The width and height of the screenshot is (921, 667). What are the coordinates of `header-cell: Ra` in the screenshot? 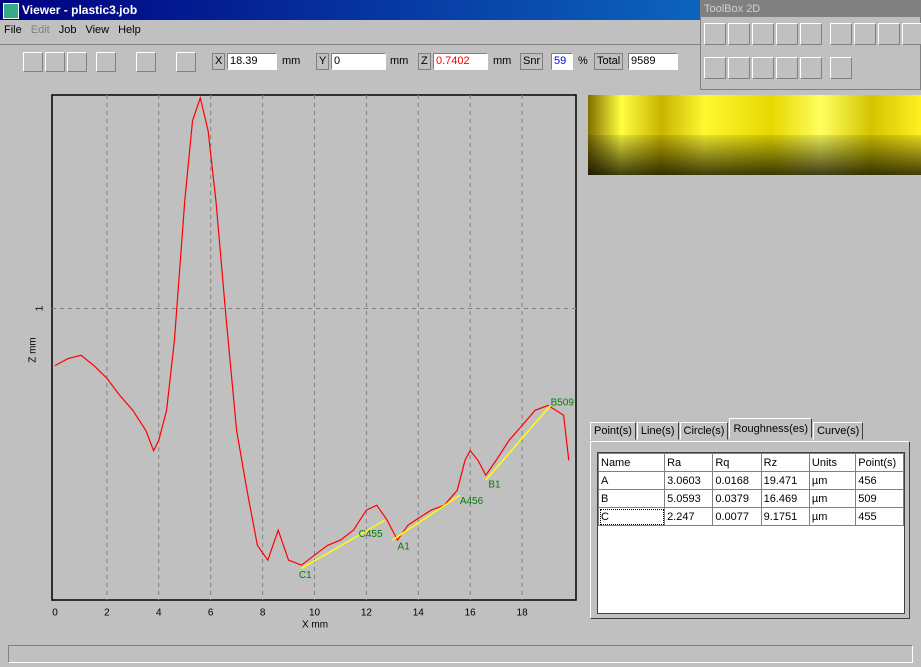 It's located at (689, 462).